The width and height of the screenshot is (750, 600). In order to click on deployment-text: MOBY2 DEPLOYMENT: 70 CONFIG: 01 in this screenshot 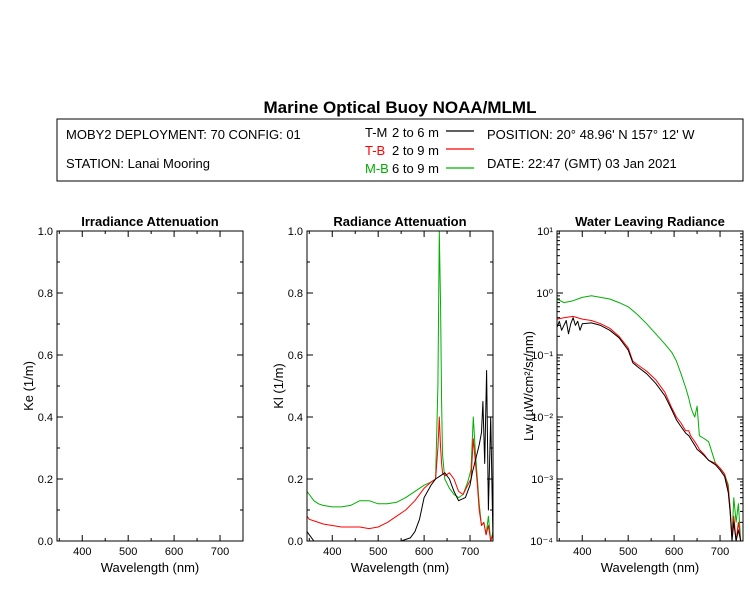, I will do `click(183, 134)`.